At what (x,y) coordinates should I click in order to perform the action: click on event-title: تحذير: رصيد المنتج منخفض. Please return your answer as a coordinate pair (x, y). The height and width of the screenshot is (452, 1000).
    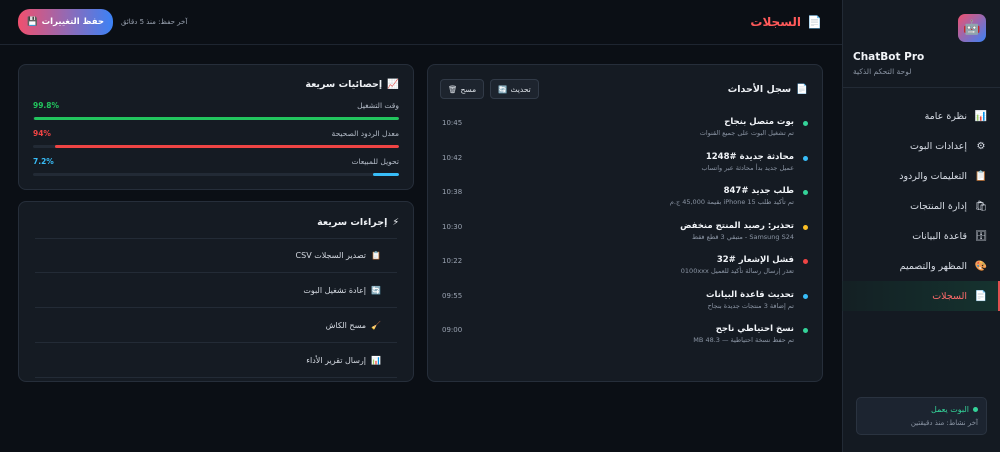
    Looking at the image, I should click on (737, 225).